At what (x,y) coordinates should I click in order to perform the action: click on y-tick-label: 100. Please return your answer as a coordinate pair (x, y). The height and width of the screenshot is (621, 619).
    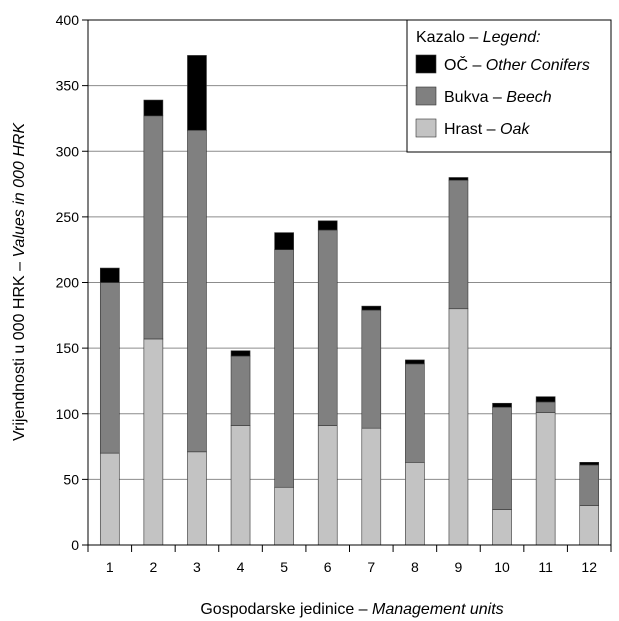
    Looking at the image, I should click on (68, 414).